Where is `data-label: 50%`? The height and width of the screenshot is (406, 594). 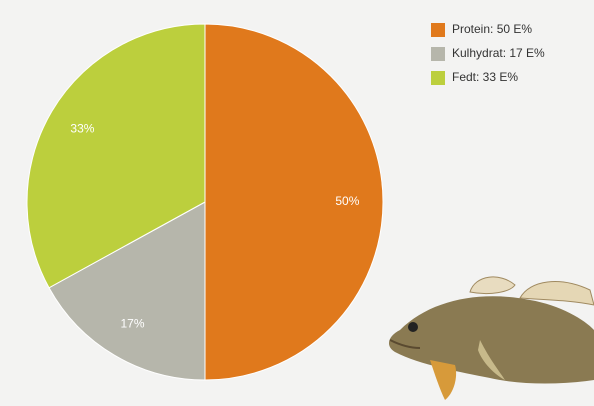 data-label: 50% is located at coordinates (347, 201).